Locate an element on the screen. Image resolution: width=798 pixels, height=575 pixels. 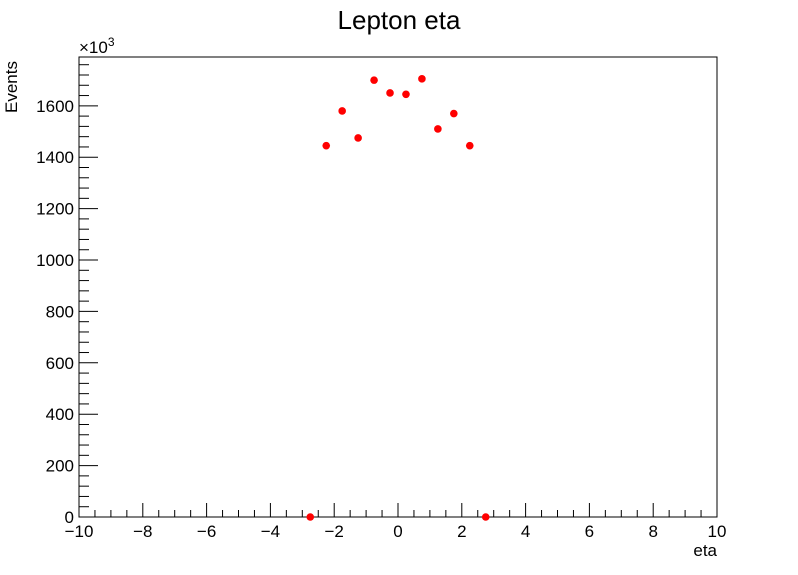
x-tick-label: −8 is located at coordinates (142, 531).